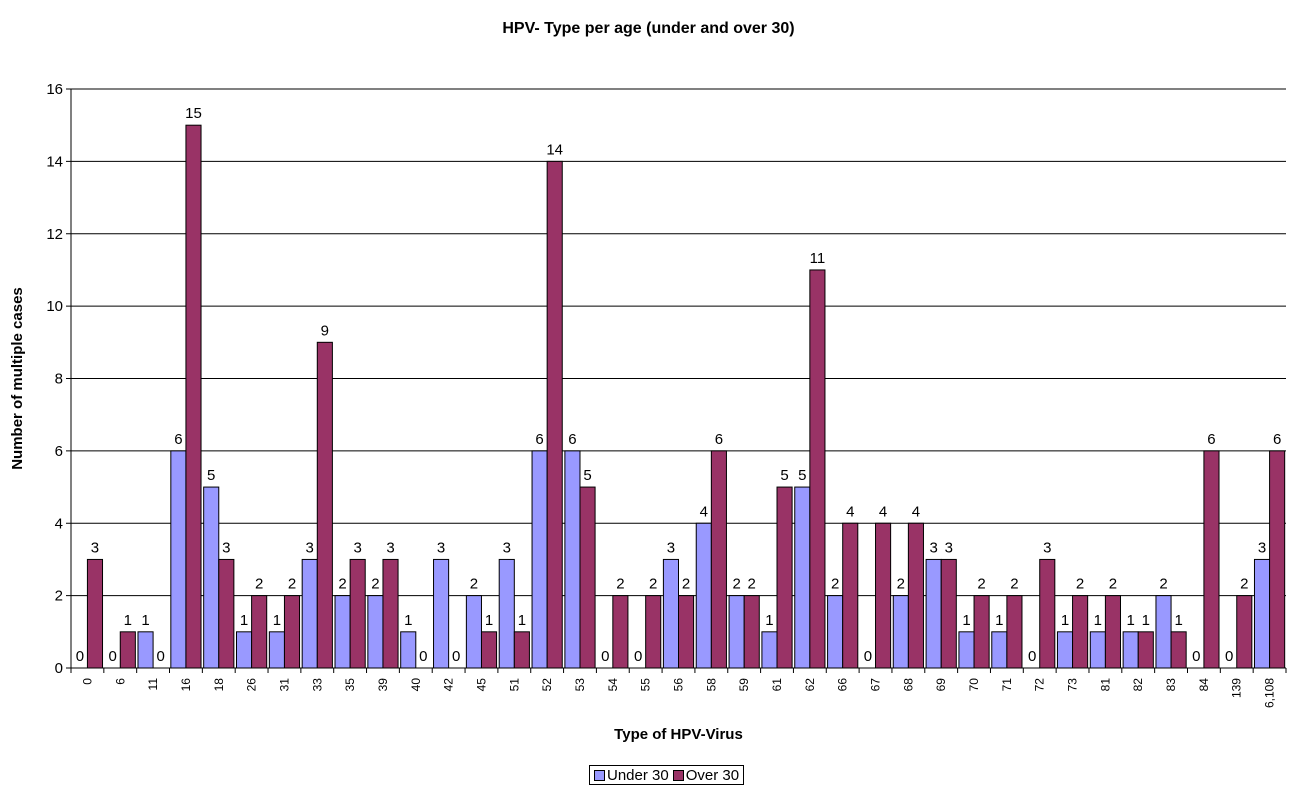 This screenshot has height=787, width=1297. Describe the element at coordinates (54, 234) in the screenshot. I see `y-tick-label: 12` at that location.